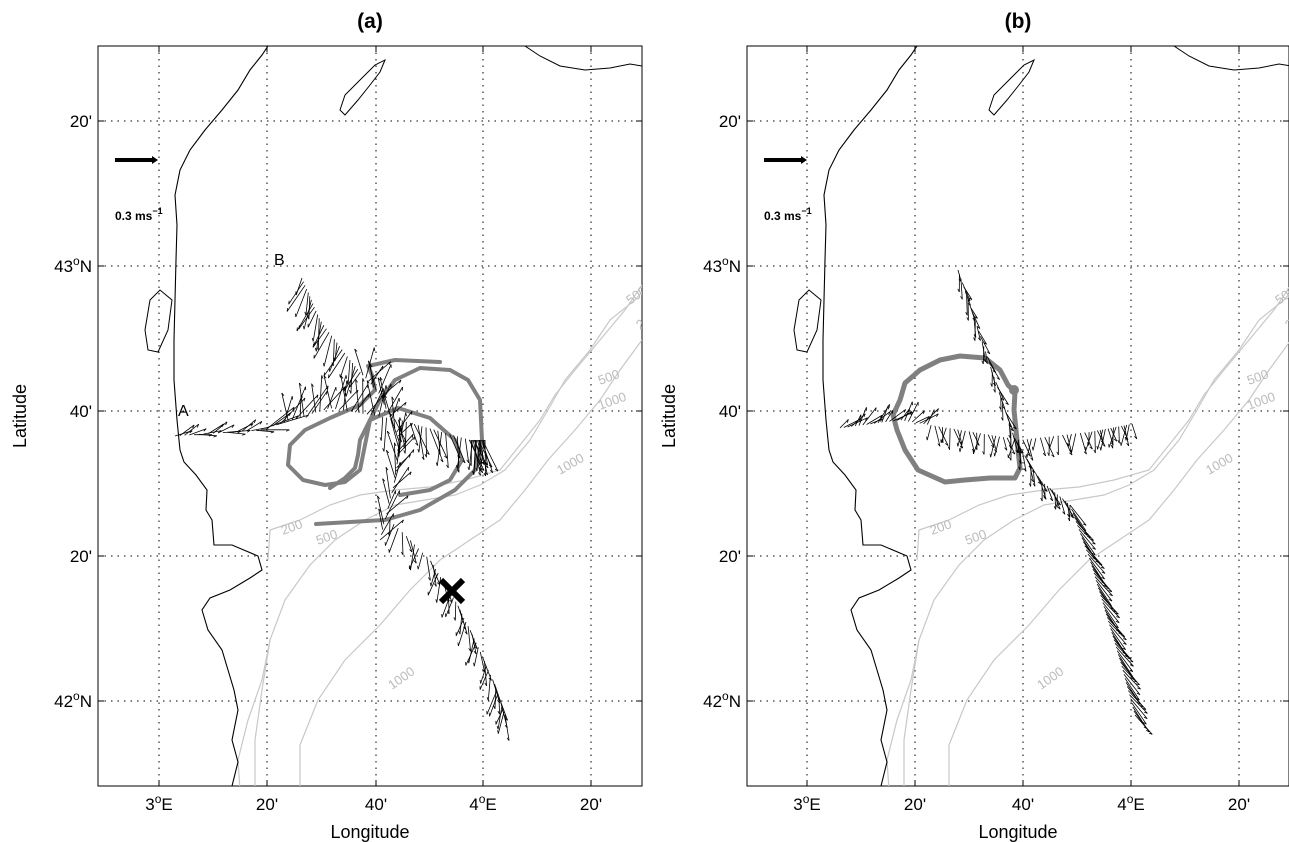 Image resolution: width=1289 pixels, height=842 pixels. Describe the element at coordinates (1280, 295) in the screenshot. I see `isobath-label: 500` at that location.